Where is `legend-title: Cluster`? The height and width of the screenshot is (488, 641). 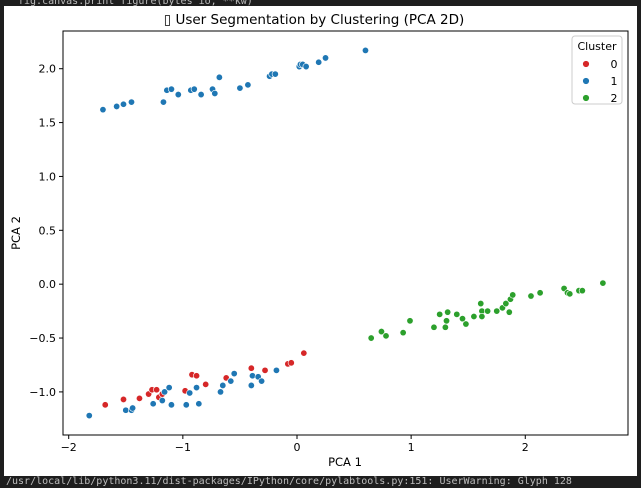 legend-title: Cluster is located at coordinates (597, 46).